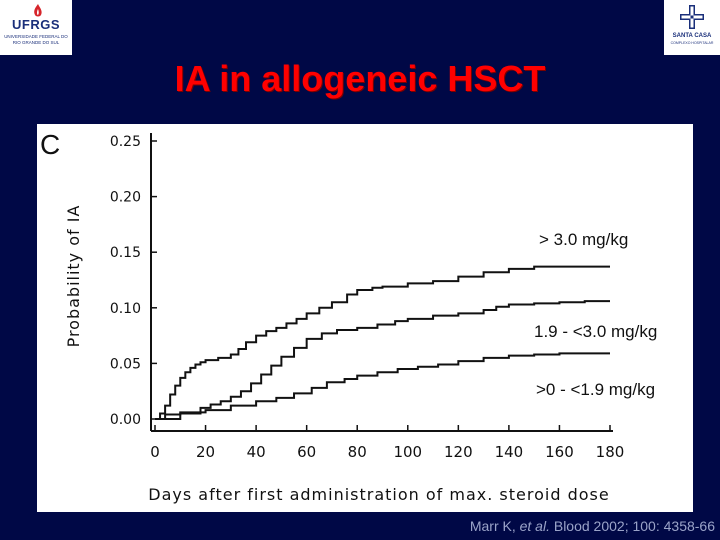  What do you see at coordinates (494, 526) in the screenshot?
I see `citation-authors: Marr K,` at bounding box center [494, 526].